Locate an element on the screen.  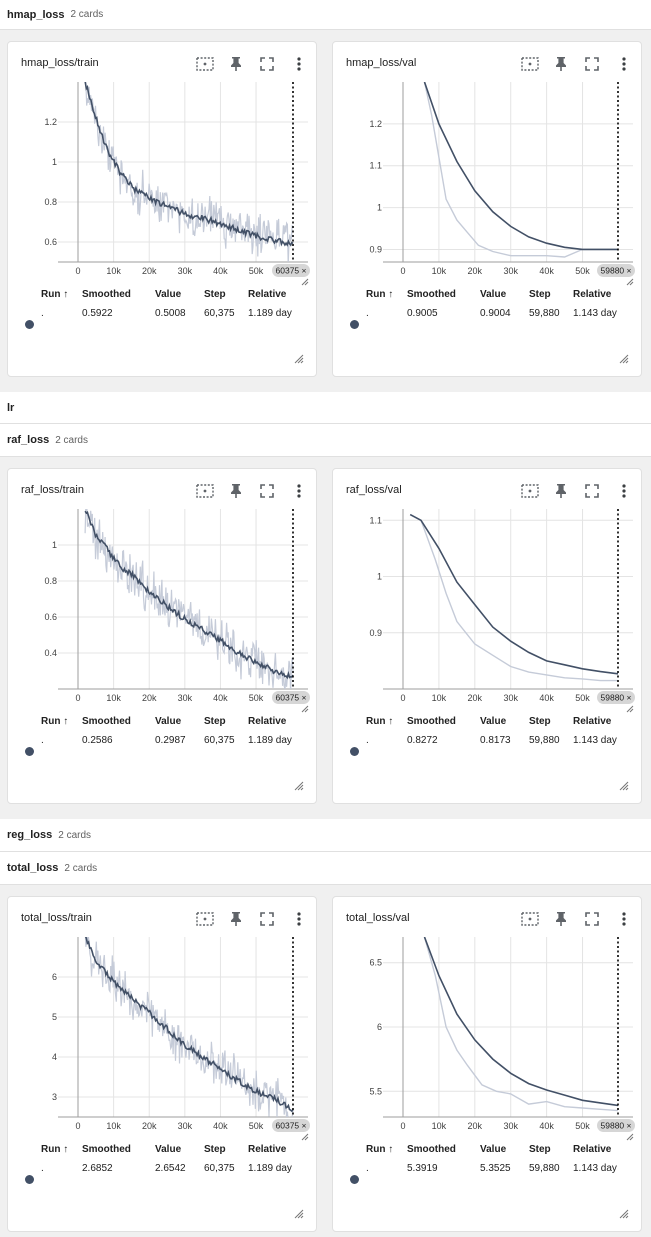
line-chart: 0.4 0.6 0.8 1 0 10k 20k 30k 40k 50k 60375 × is located at coordinates (162, 610).